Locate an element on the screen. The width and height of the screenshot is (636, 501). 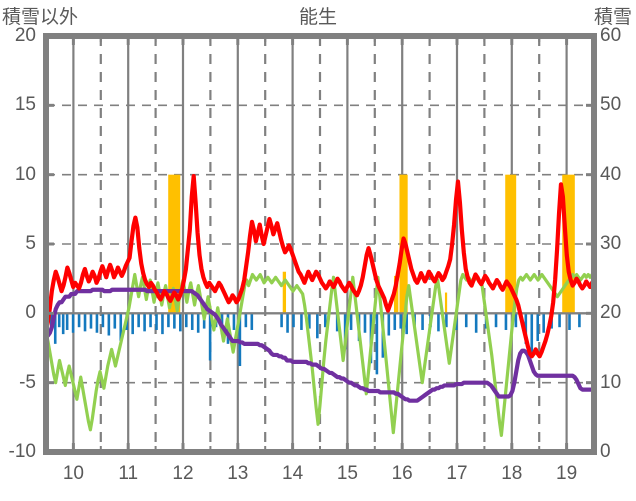
left-axis-tick: 15 is located at coordinates (25, 105).